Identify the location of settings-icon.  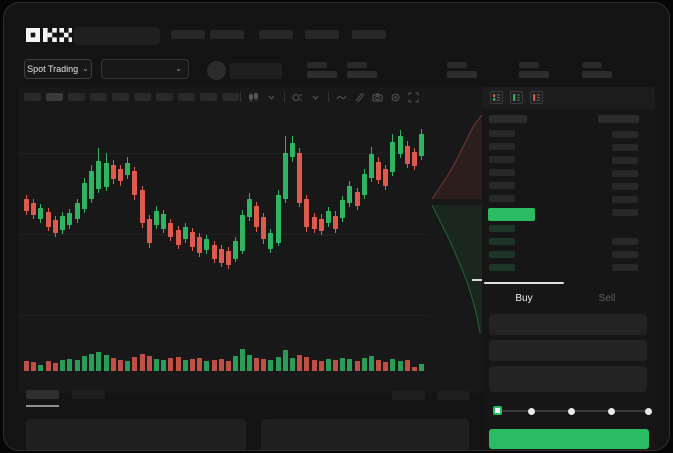
(395, 97).